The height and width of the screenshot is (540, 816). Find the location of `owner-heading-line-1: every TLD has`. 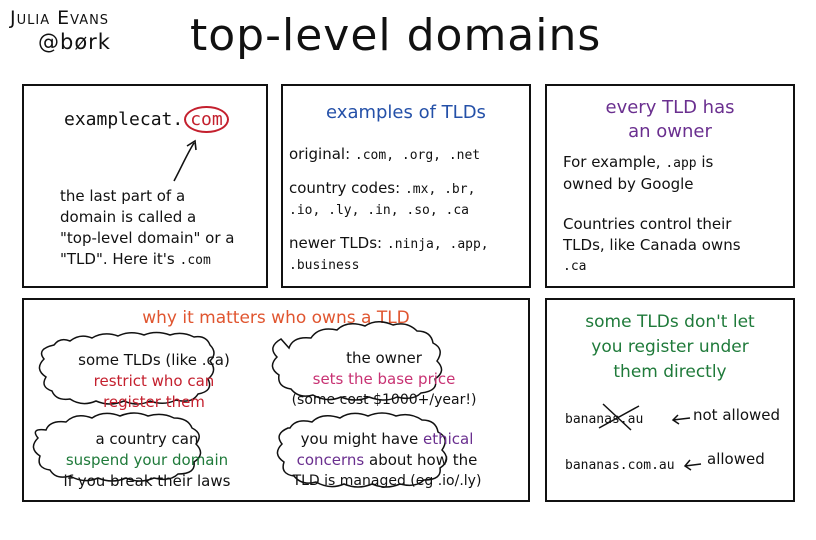

owner-heading-line-1: every TLD has is located at coordinates (670, 107).